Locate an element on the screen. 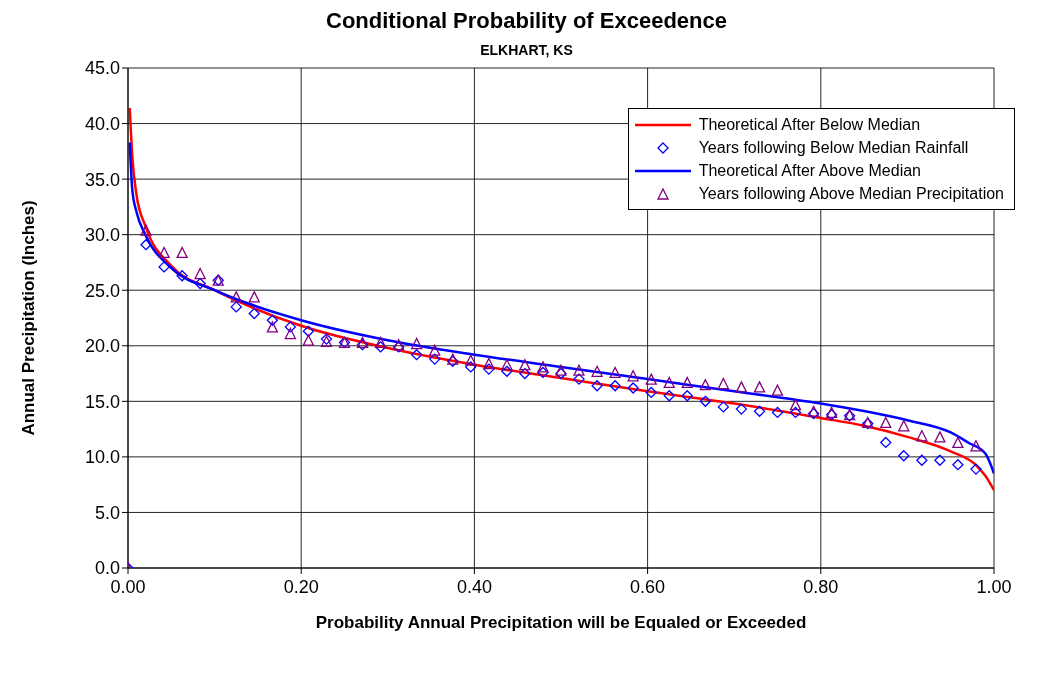  legend-label: Theoretical After Below Median is located at coordinates (809, 124).